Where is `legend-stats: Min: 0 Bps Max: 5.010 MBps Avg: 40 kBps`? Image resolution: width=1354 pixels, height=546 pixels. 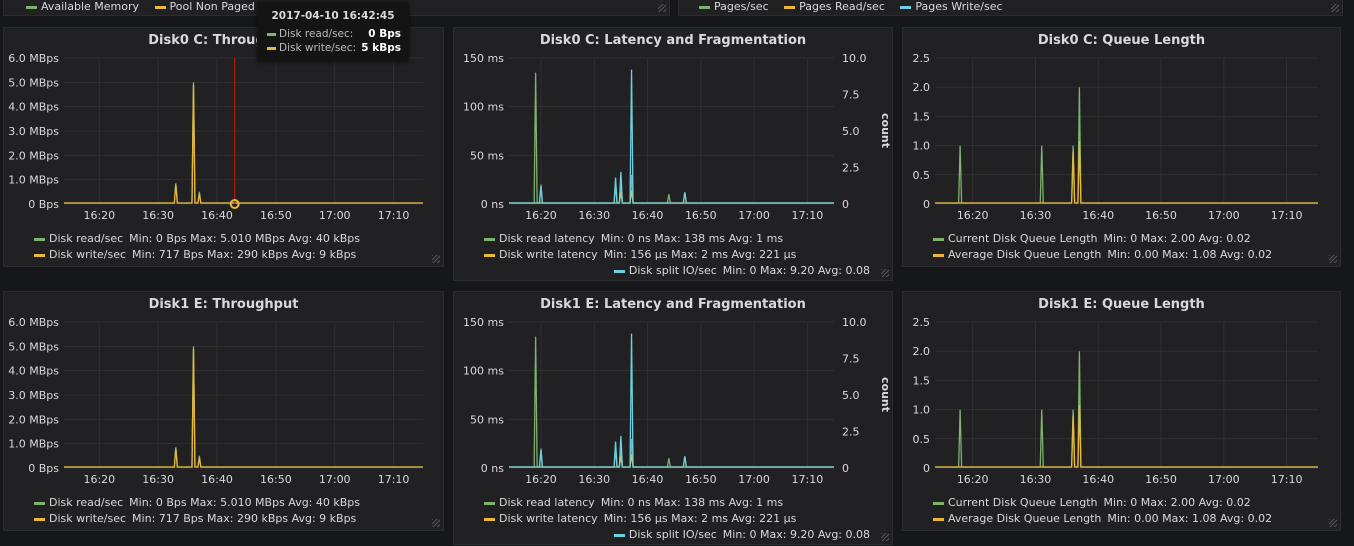 legend-stats: Min: 0 Bps Max: 5.010 MBps Avg: 40 kBps is located at coordinates (245, 238).